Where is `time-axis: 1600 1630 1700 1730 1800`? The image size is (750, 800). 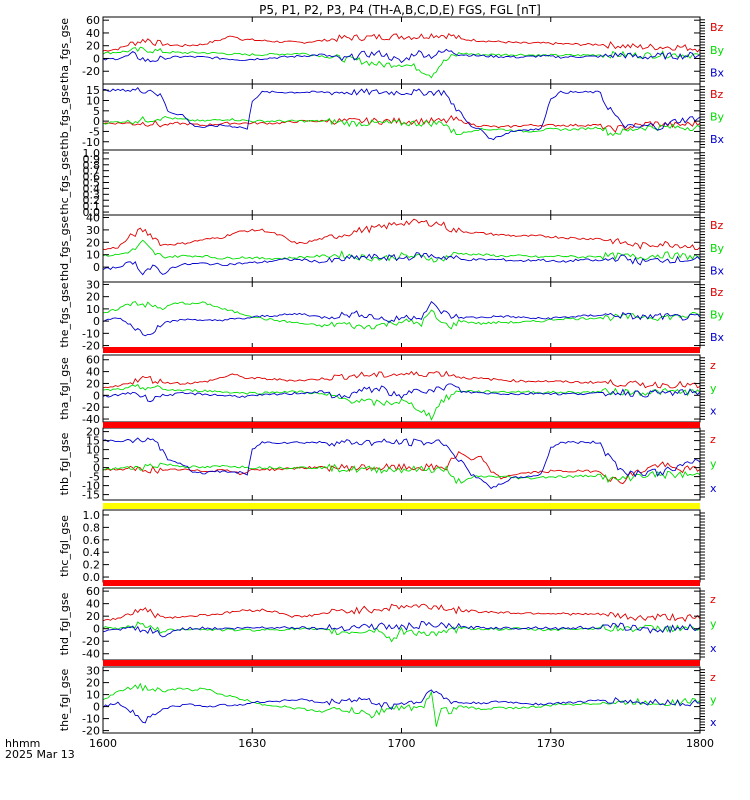
time-axis: 1600 1630 1700 1730 1800 is located at coordinates (401, 743).